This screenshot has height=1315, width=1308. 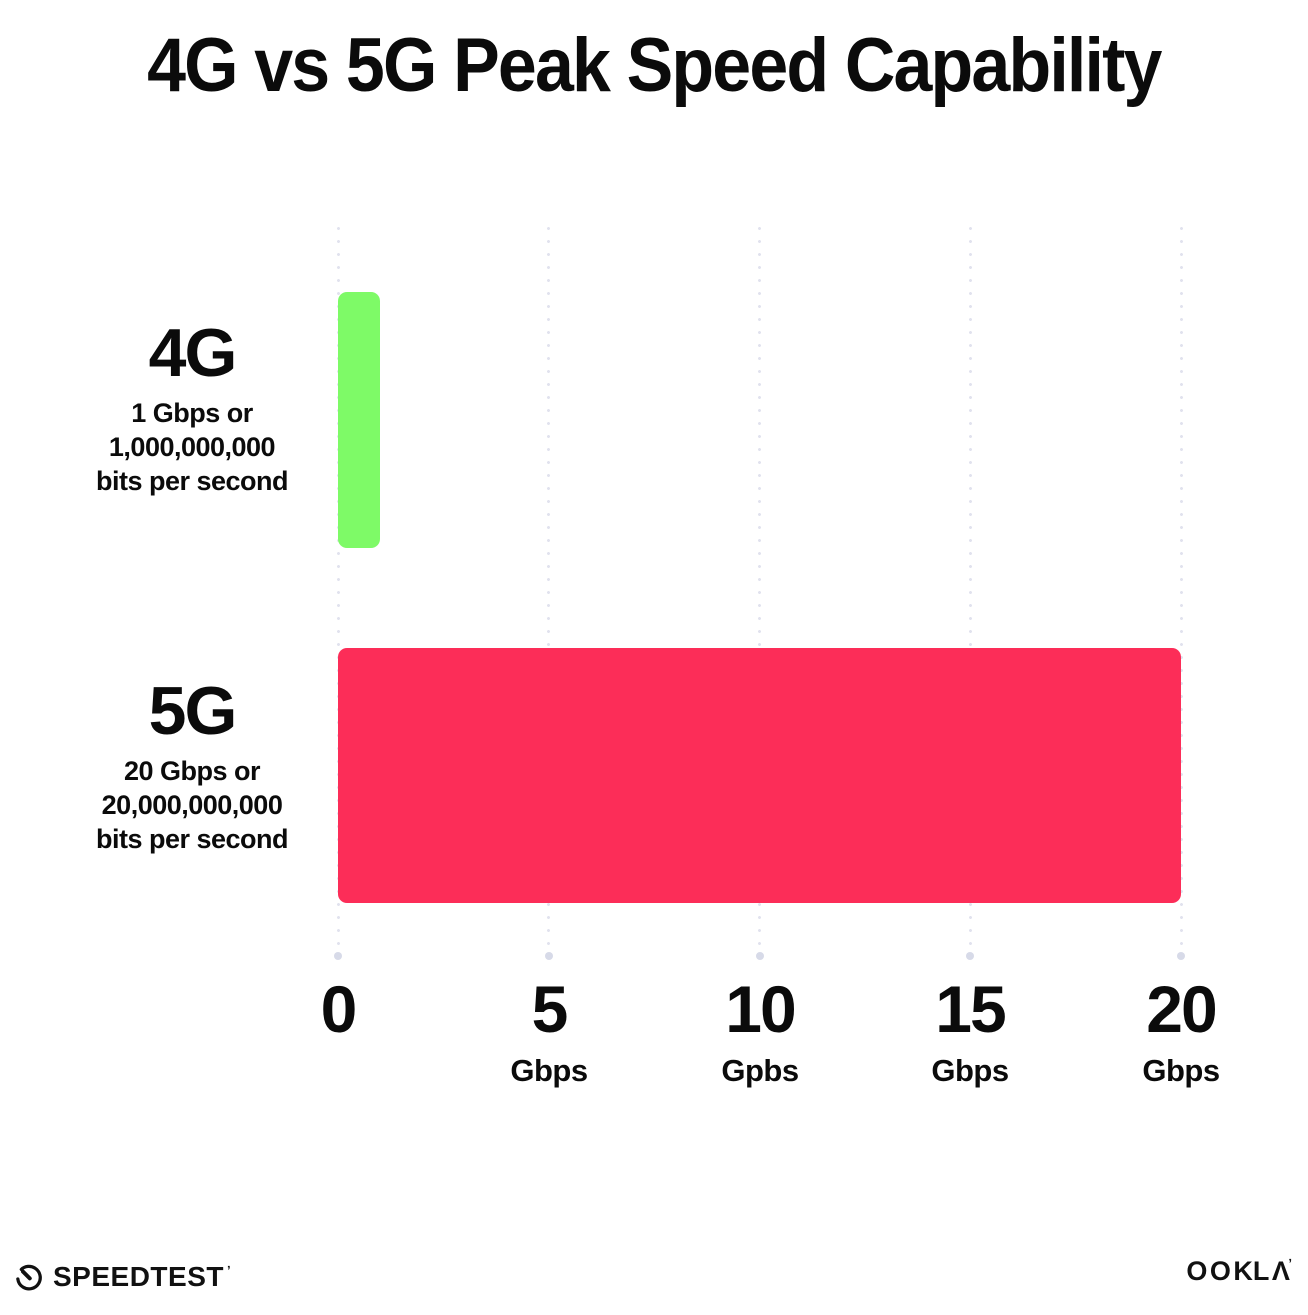 I want to click on x-tick-0-value: 0, so click(x=339, y=1009).